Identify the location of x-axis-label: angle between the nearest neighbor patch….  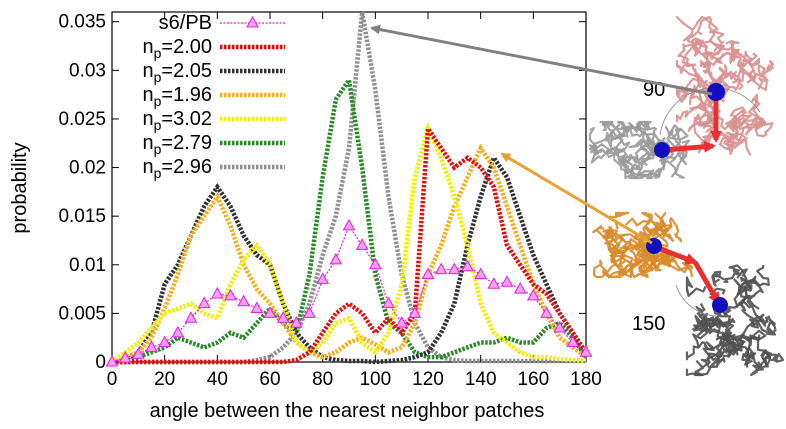
(347, 411).